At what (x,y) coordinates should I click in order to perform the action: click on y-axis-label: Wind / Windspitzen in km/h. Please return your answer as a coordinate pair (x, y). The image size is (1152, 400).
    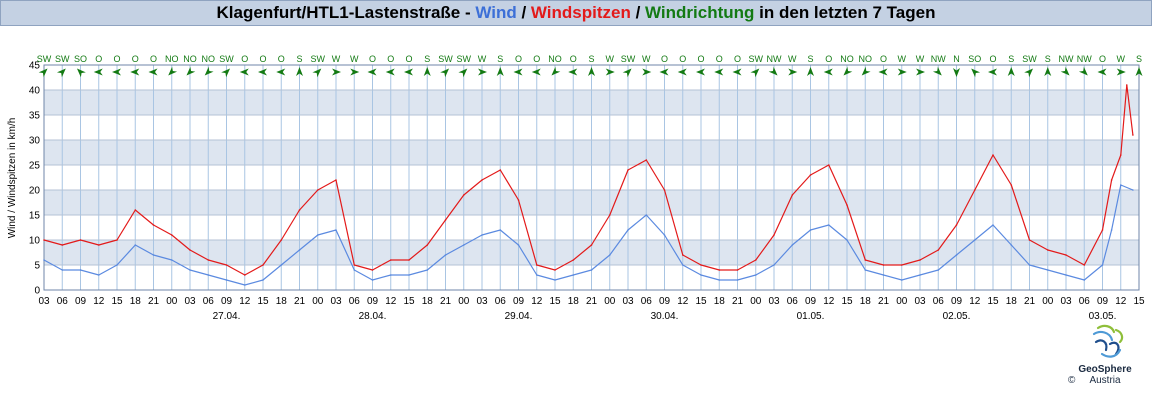
    Looking at the image, I should click on (12, 178).